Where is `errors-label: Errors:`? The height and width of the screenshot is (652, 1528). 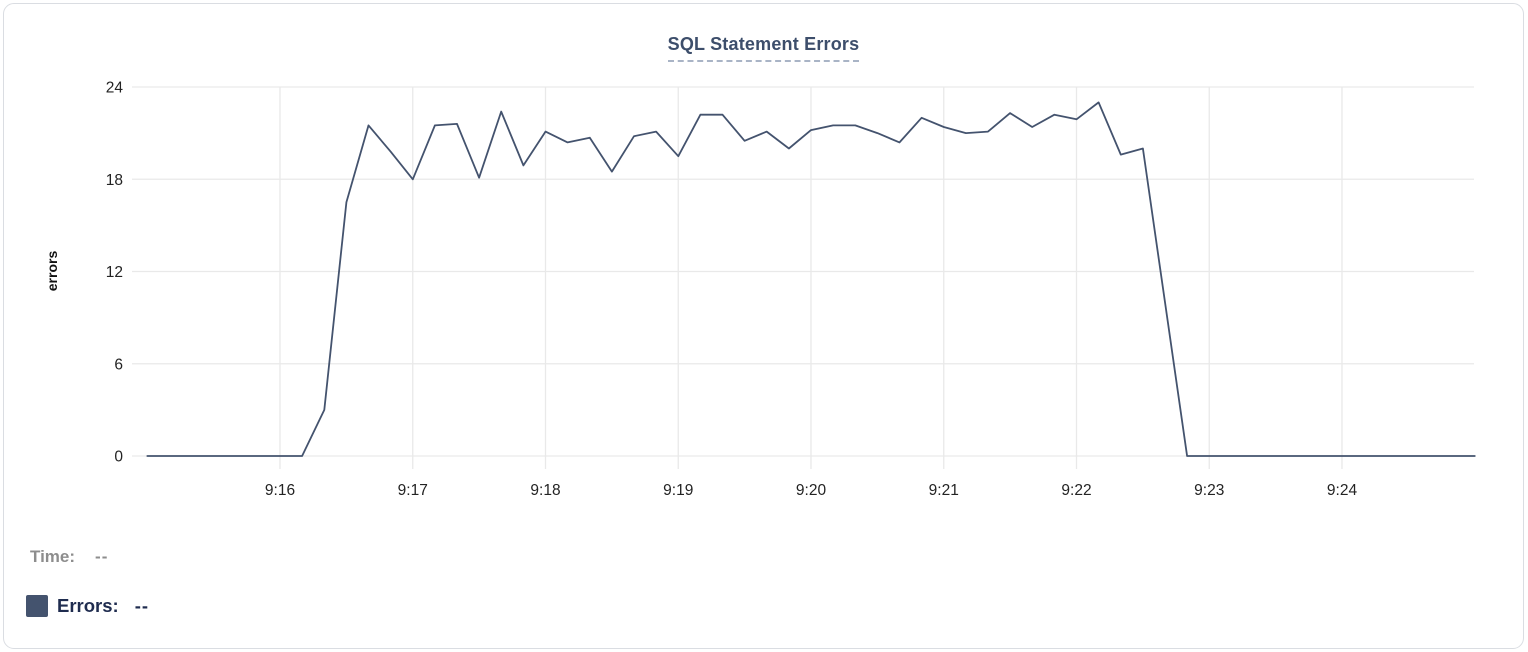 errors-label: Errors: is located at coordinates (88, 605).